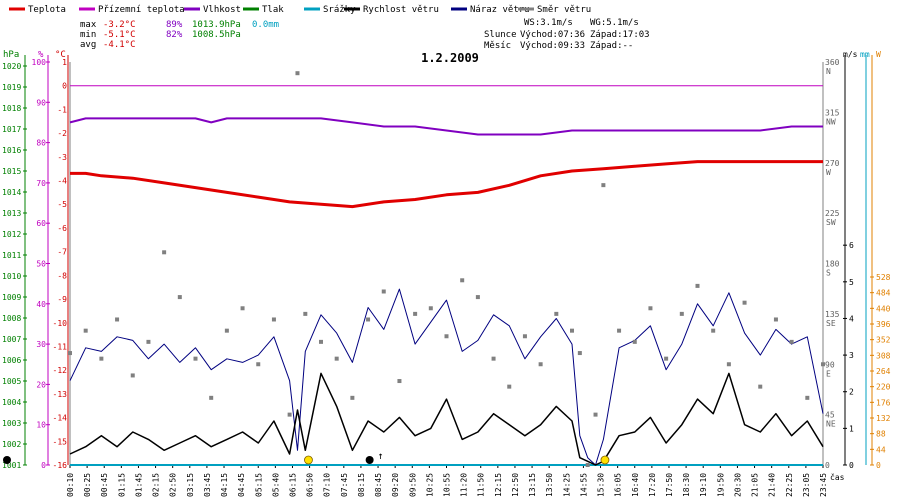 The image size is (900, 500). I want to click on time-label: 14:25, so click(566, 485).